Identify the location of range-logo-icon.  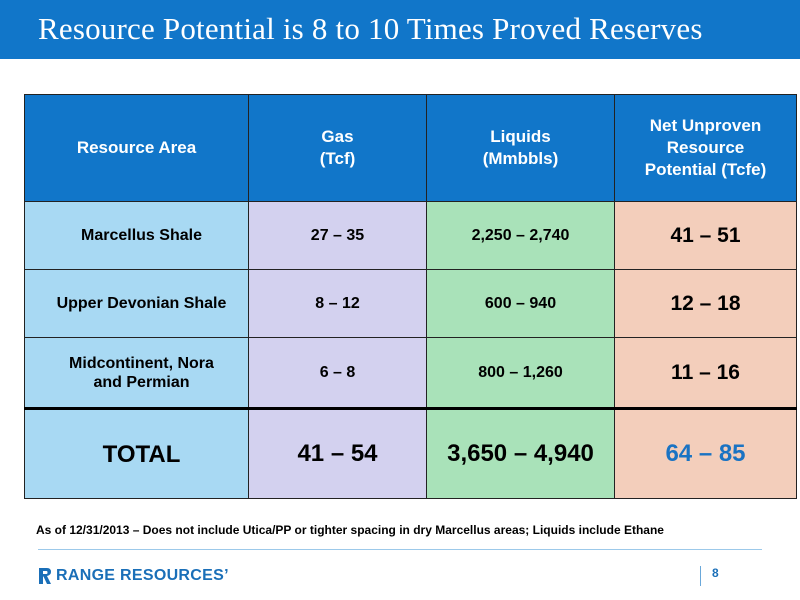
(45, 576).